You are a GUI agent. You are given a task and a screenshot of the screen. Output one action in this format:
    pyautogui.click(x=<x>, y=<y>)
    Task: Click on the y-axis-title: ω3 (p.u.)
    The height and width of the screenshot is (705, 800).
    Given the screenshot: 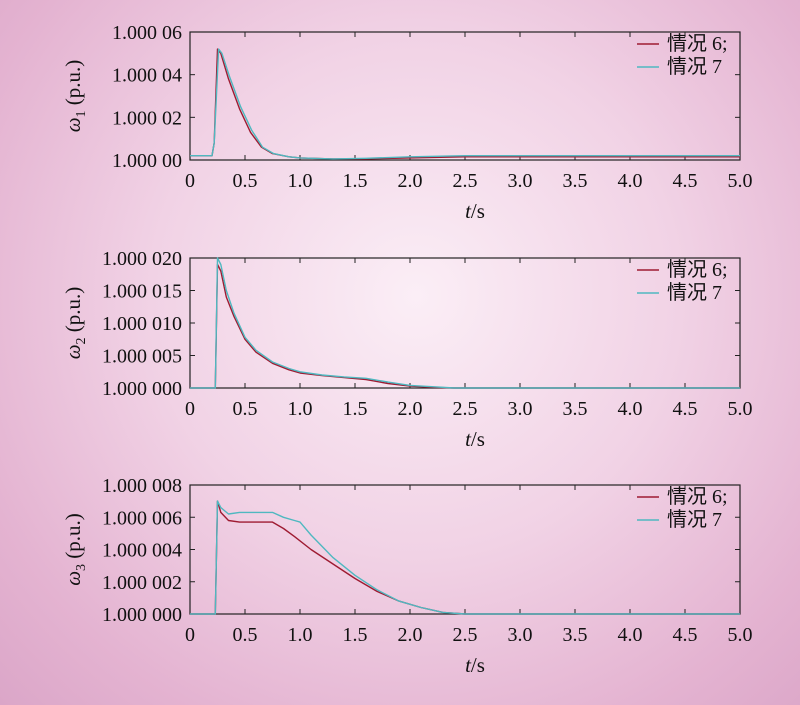 What is the action you would take?
    pyautogui.click(x=75, y=549)
    